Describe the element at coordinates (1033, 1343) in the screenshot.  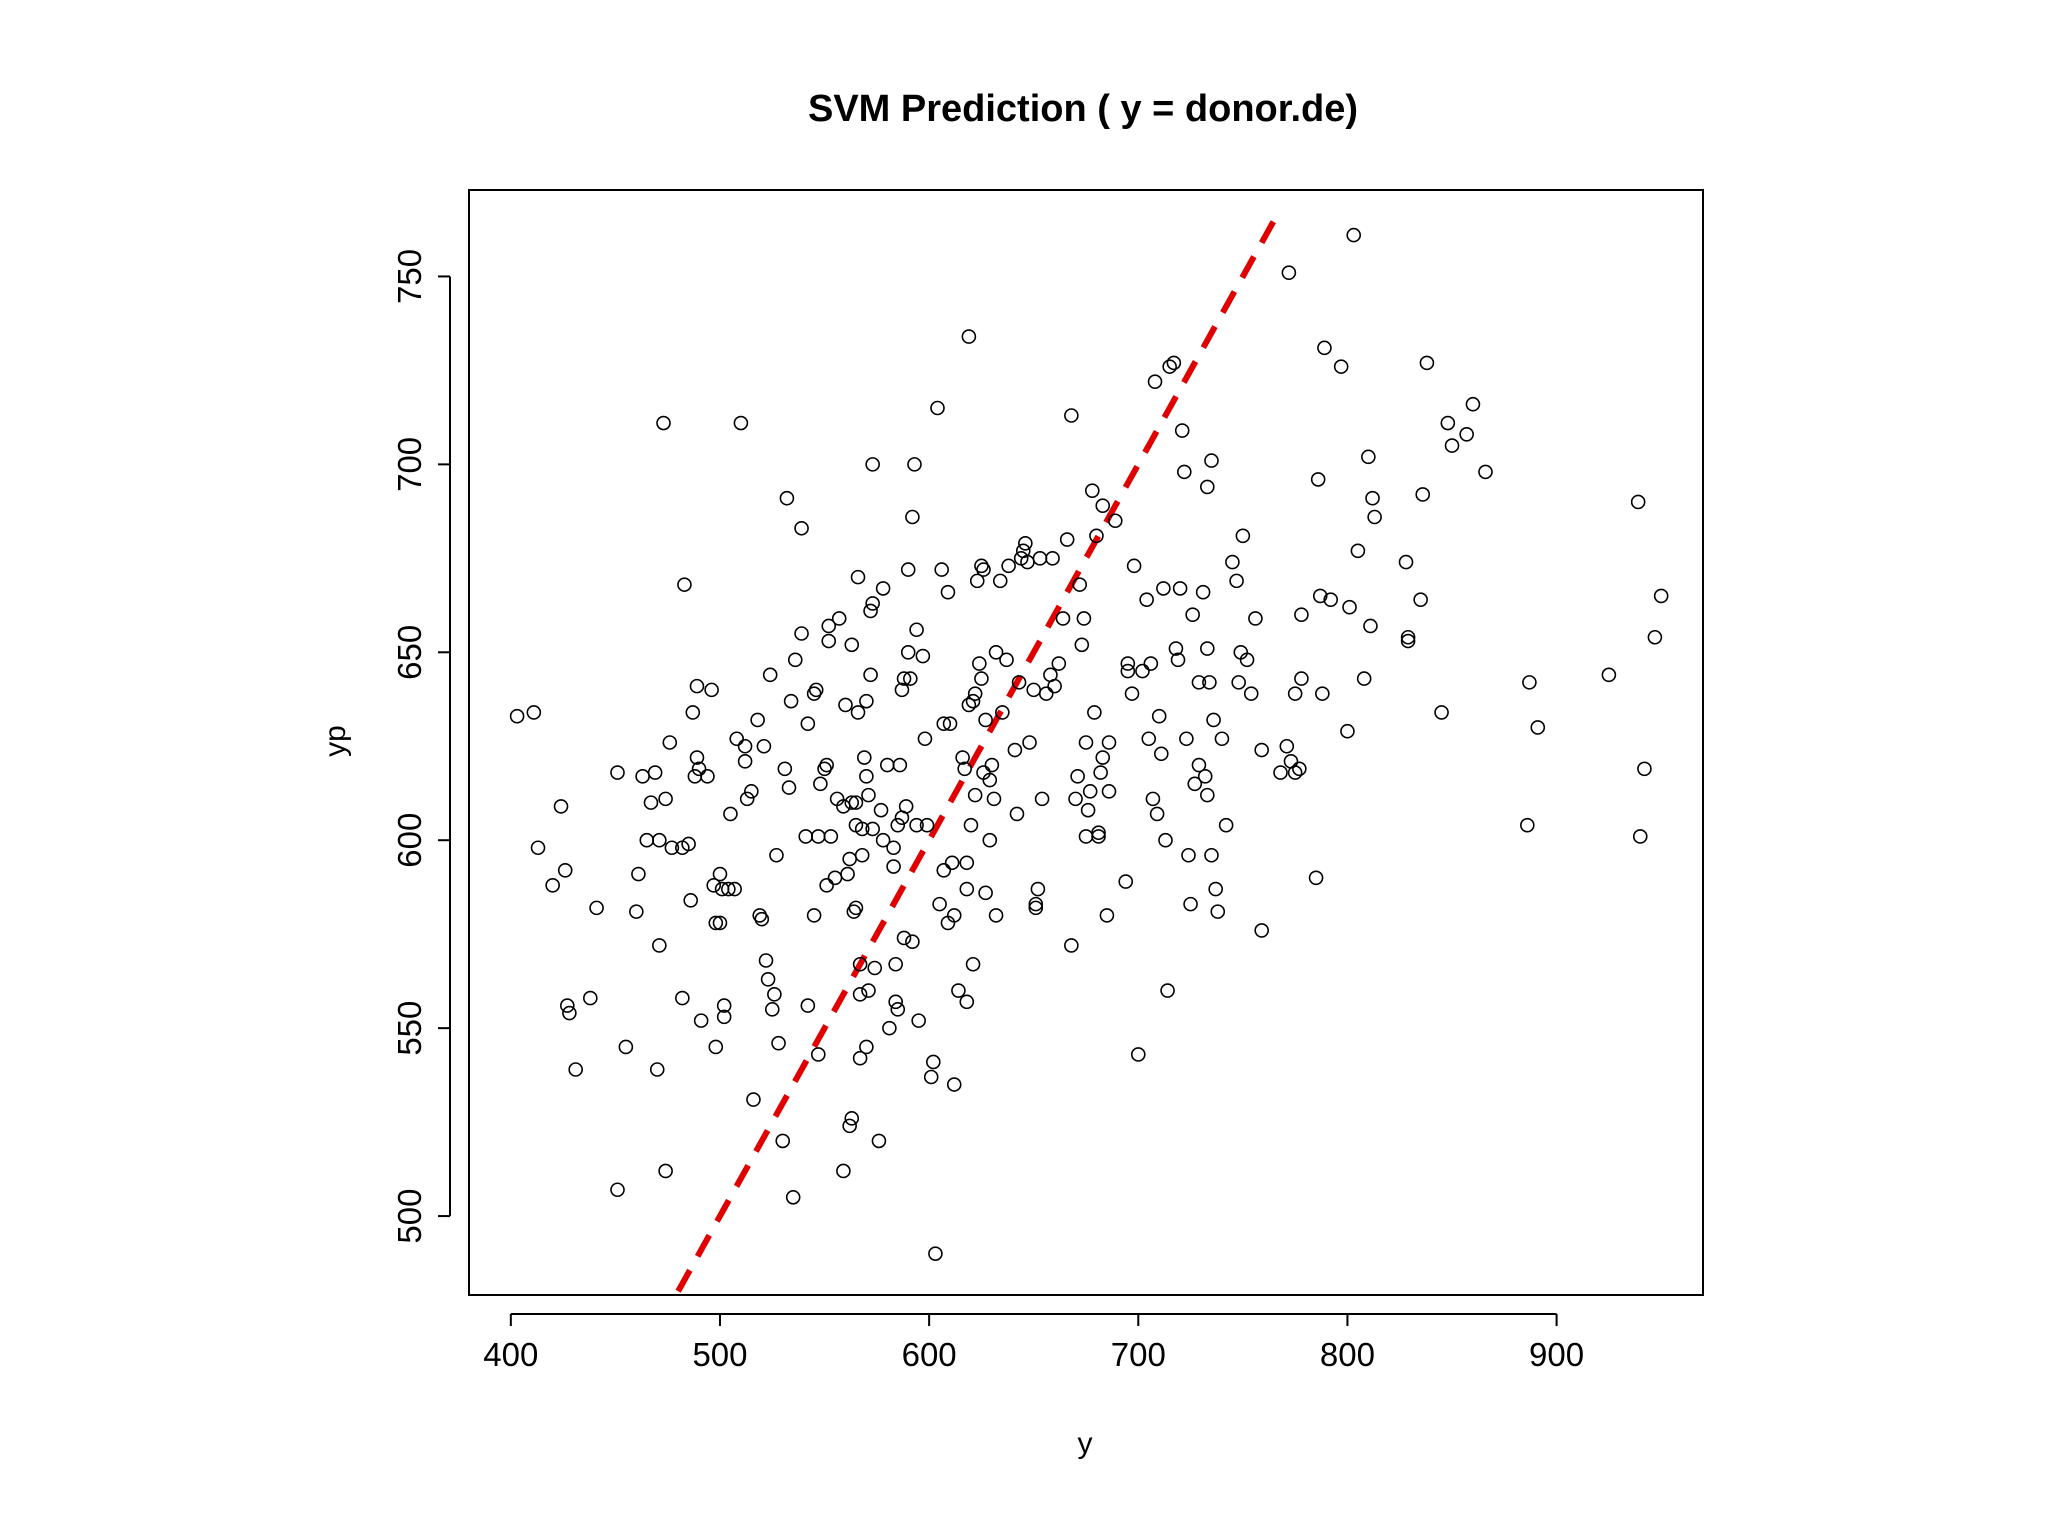
I see `x-axis: 400 500 600 700 800 900` at that location.